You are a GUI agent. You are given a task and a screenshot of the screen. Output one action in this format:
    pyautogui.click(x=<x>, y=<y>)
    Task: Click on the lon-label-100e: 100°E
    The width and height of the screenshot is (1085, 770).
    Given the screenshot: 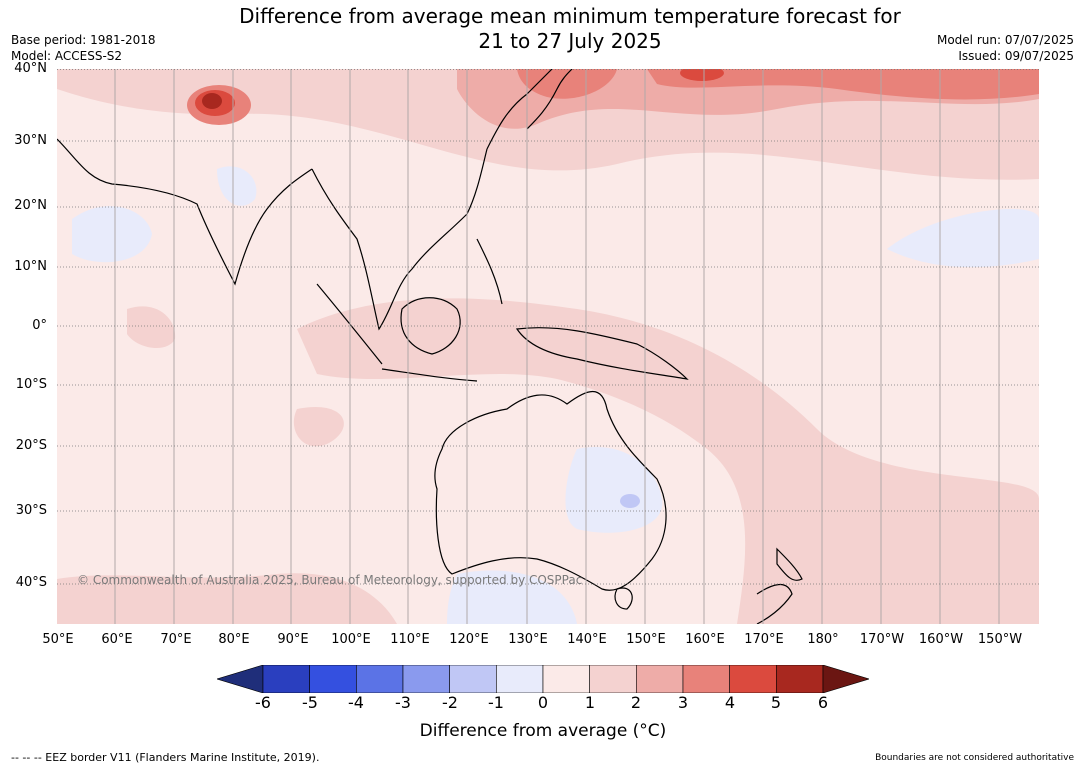 What is the action you would take?
    pyautogui.click(x=351, y=639)
    